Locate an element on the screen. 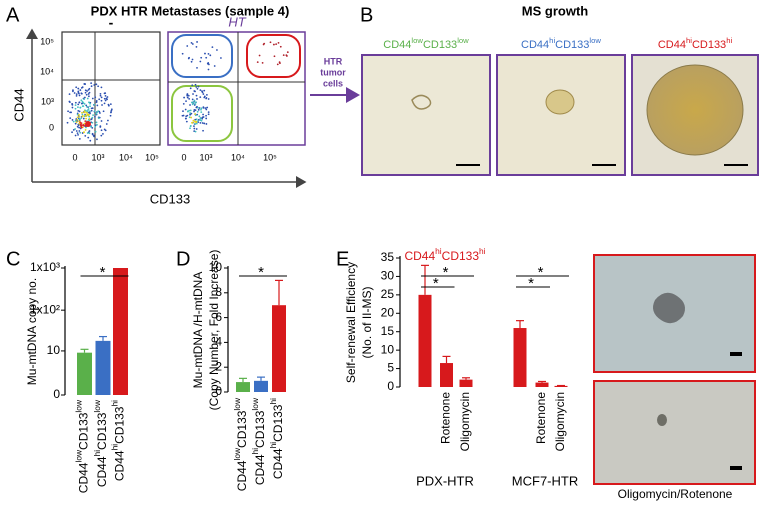 This screenshot has width=762, height=505. y-axis-label: (No. of II-MS) is located at coordinates (367, 322).